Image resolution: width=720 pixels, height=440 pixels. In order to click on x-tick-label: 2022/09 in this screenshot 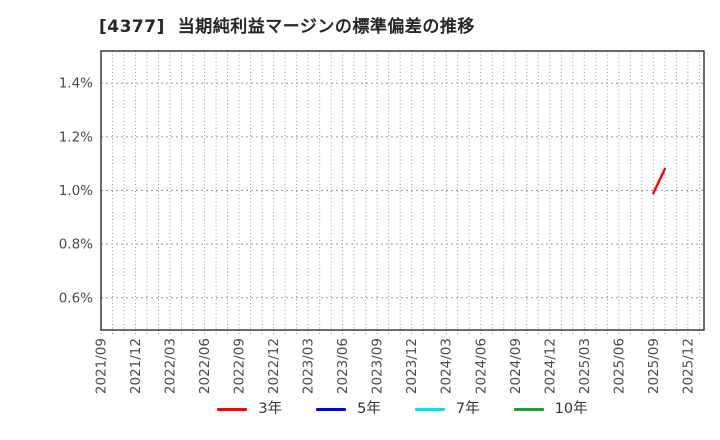, I will do `click(240, 366)`.